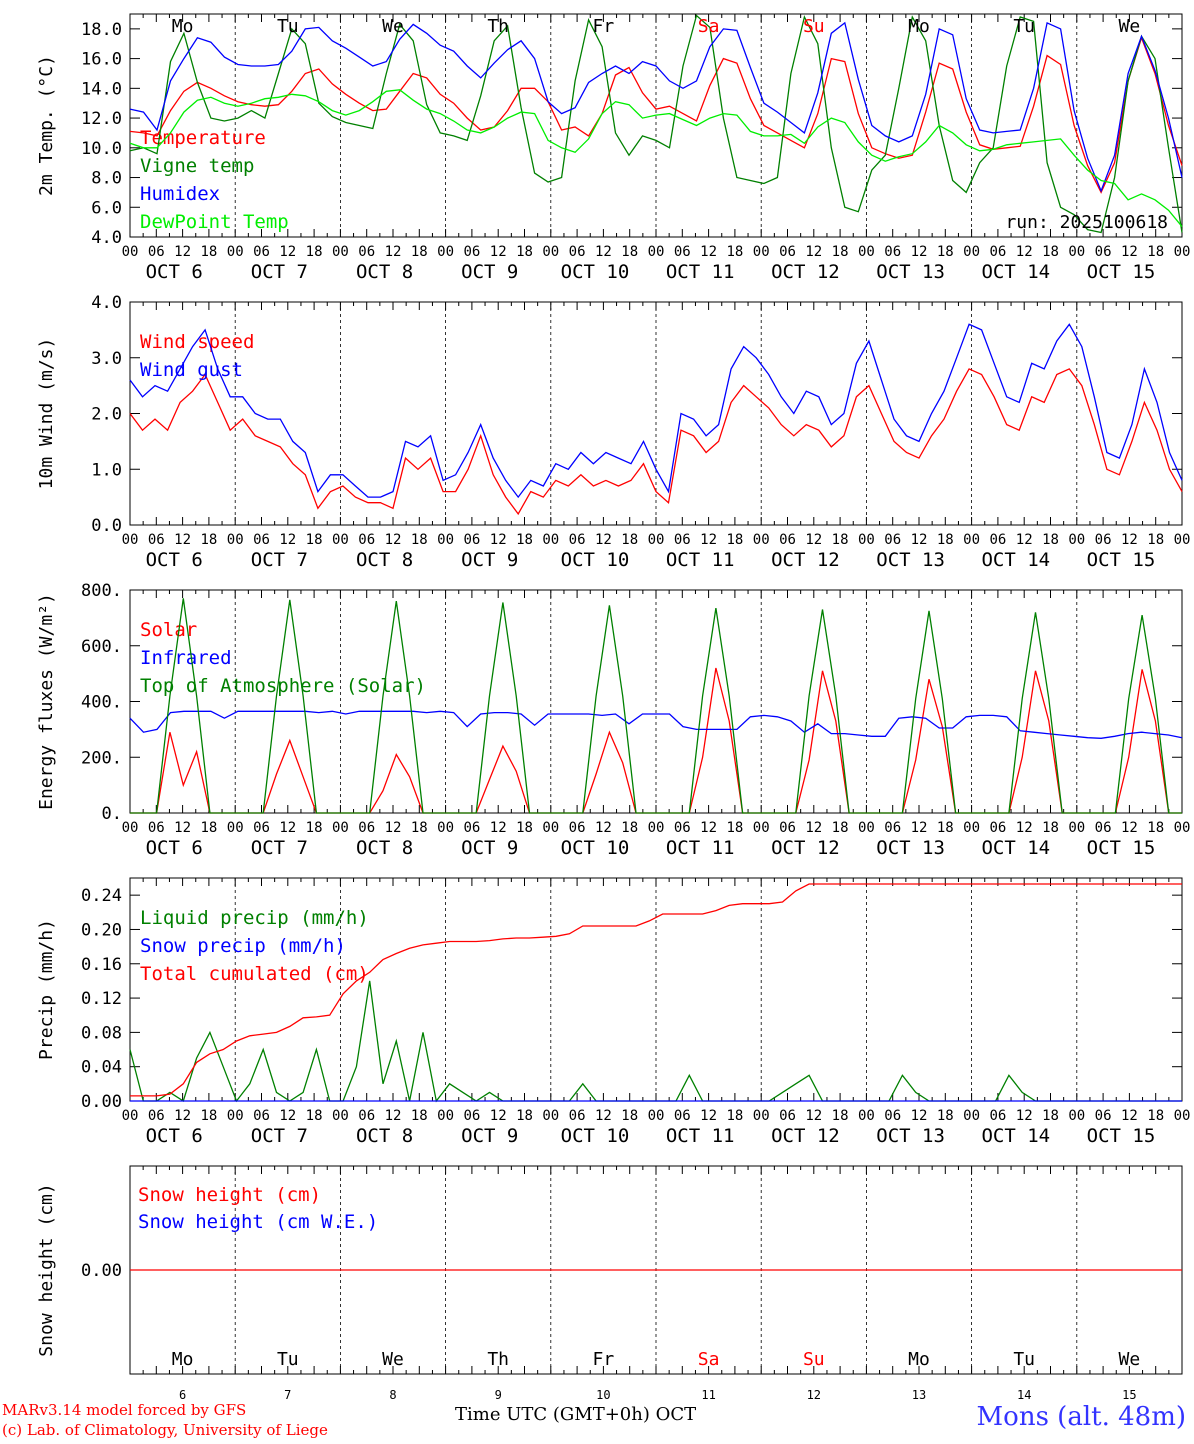 This screenshot has height=1444, width=1194. I want to click on date-label: OCT 7, so click(279, 848).